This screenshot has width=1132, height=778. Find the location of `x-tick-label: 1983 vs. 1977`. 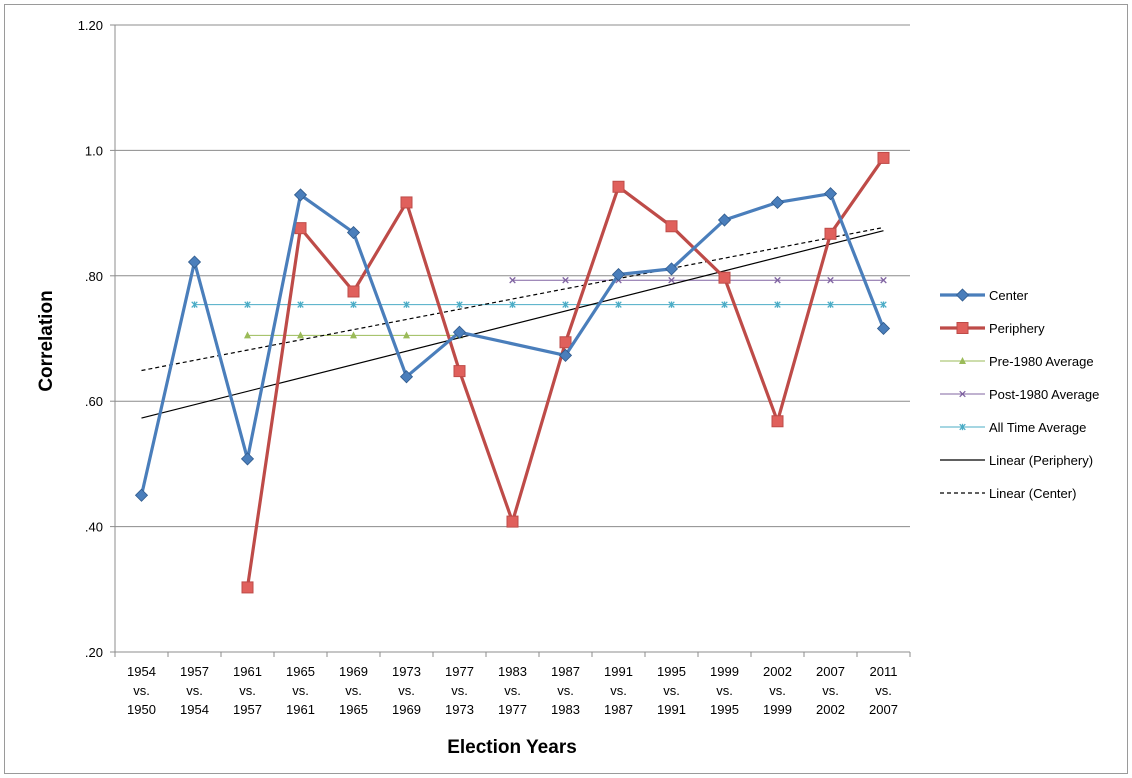

x-tick-label: 1983 vs. 1977 is located at coordinates (512, 690).